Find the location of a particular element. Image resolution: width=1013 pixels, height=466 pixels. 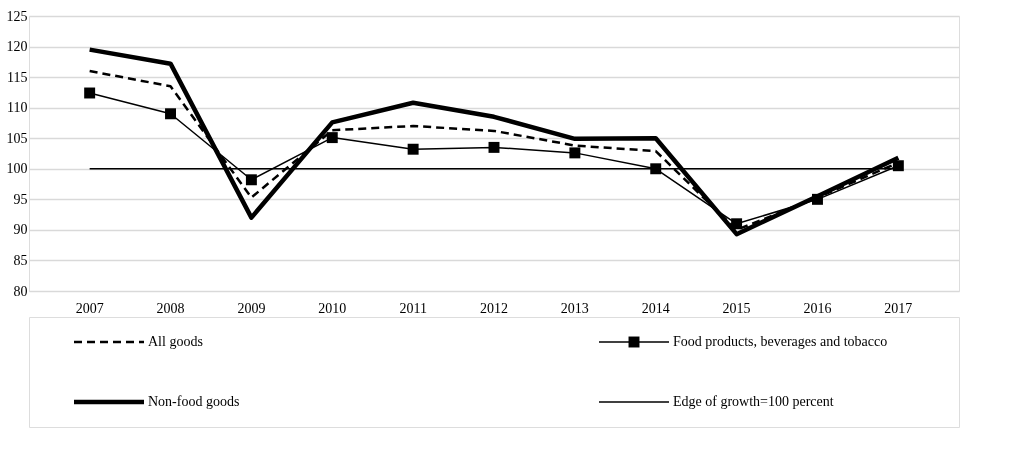

x-tick-label: 2013 is located at coordinates (574, 308).